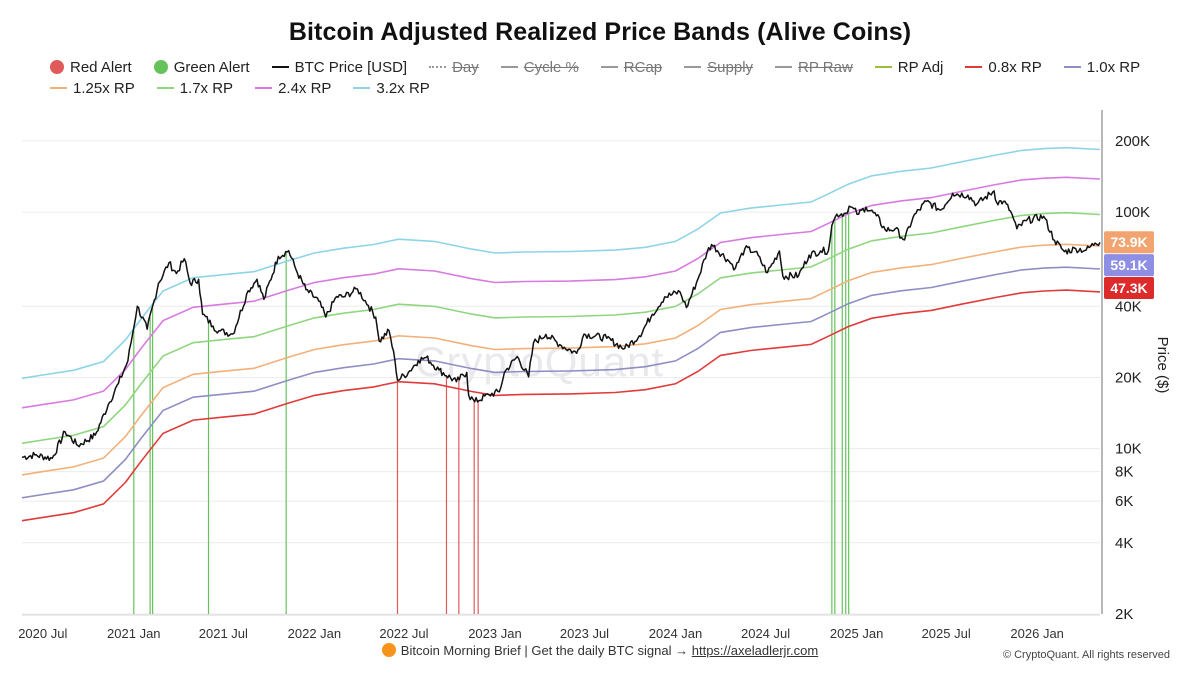 The width and height of the screenshot is (1200, 675). What do you see at coordinates (643, 67) in the screenshot?
I see `legend-label: RCap` at bounding box center [643, 67].